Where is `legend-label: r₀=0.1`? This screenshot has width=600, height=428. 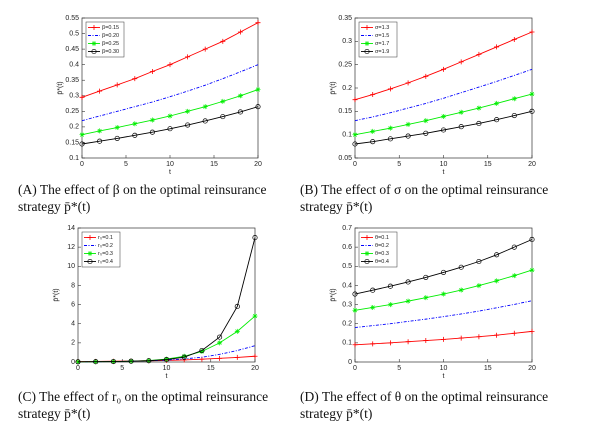 legend-label: r₀=0.1 is located at coordinates (105, 238).